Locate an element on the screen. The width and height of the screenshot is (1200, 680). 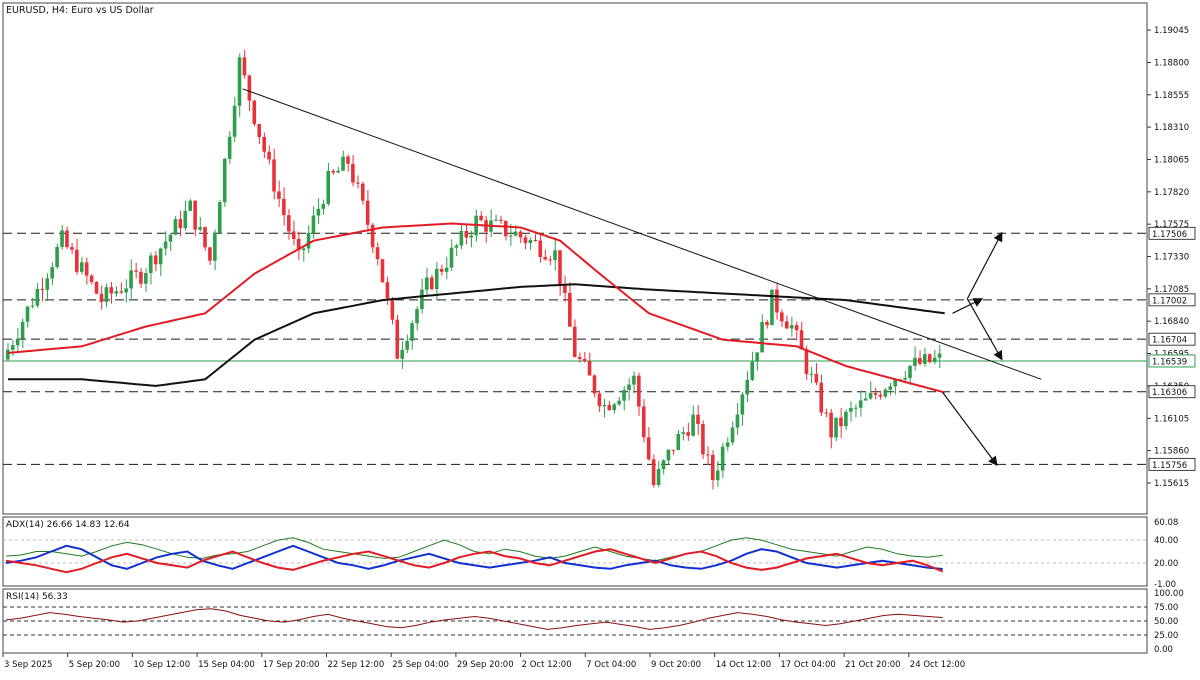
adx-pane is located at coordinates (575, 551).